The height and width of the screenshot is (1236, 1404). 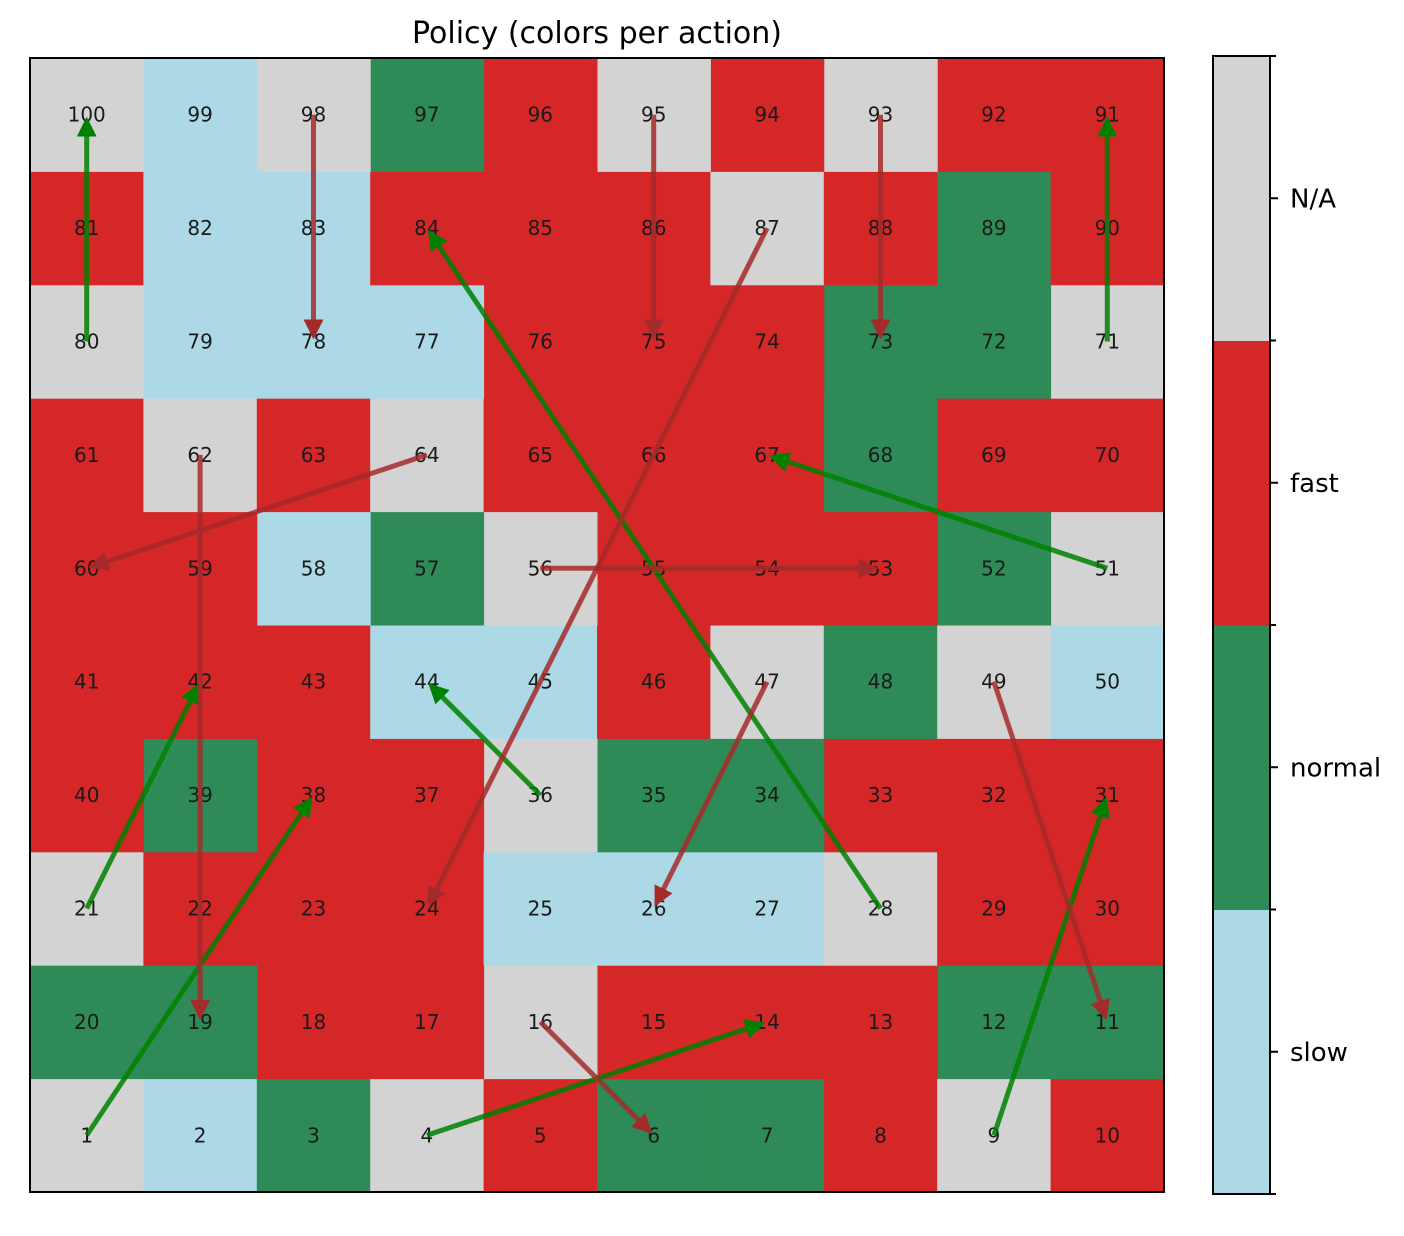 I want to click on cell-label-13: 13, so click(x=880, y=1022).